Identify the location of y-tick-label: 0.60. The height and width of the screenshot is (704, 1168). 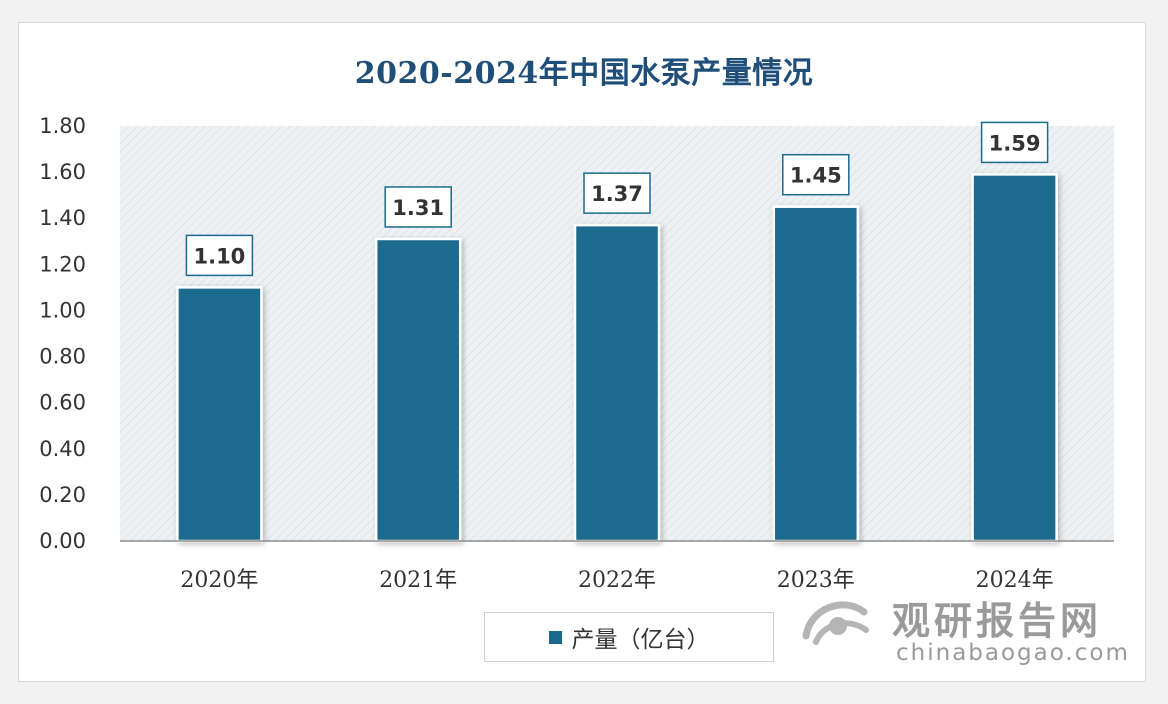
(62, 403).